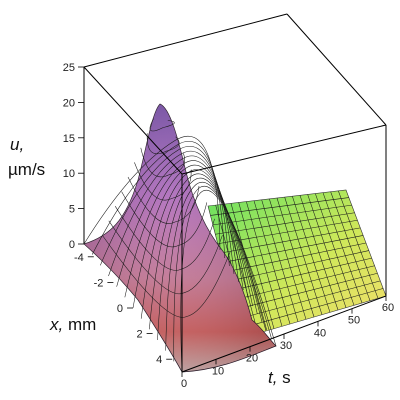 The height and width of the screenshot is (400, 400). What do you see at coordinates (286, 346) in the screenshot?
I see `t-tick-label: 30` at bounding box center [286, 346].